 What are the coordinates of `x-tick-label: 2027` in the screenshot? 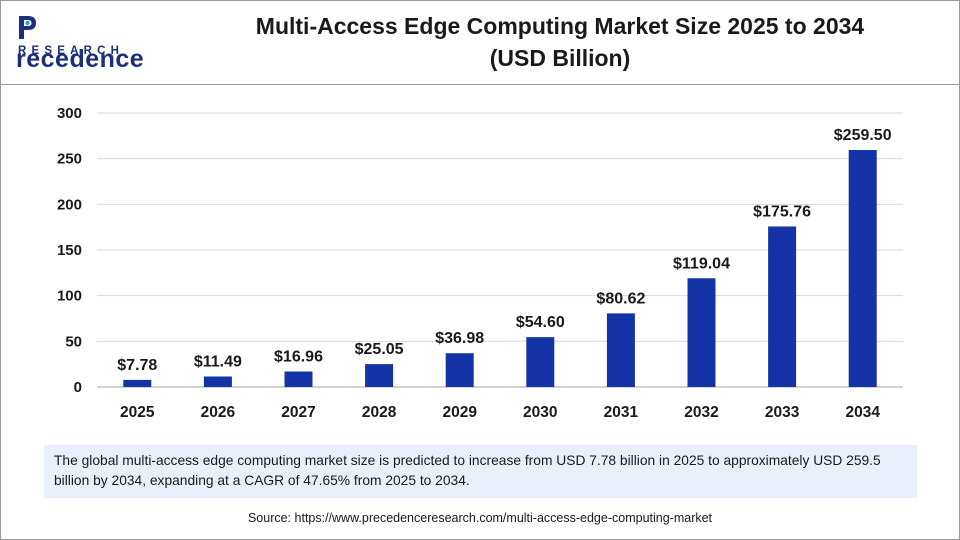 It's located at (298, 412).